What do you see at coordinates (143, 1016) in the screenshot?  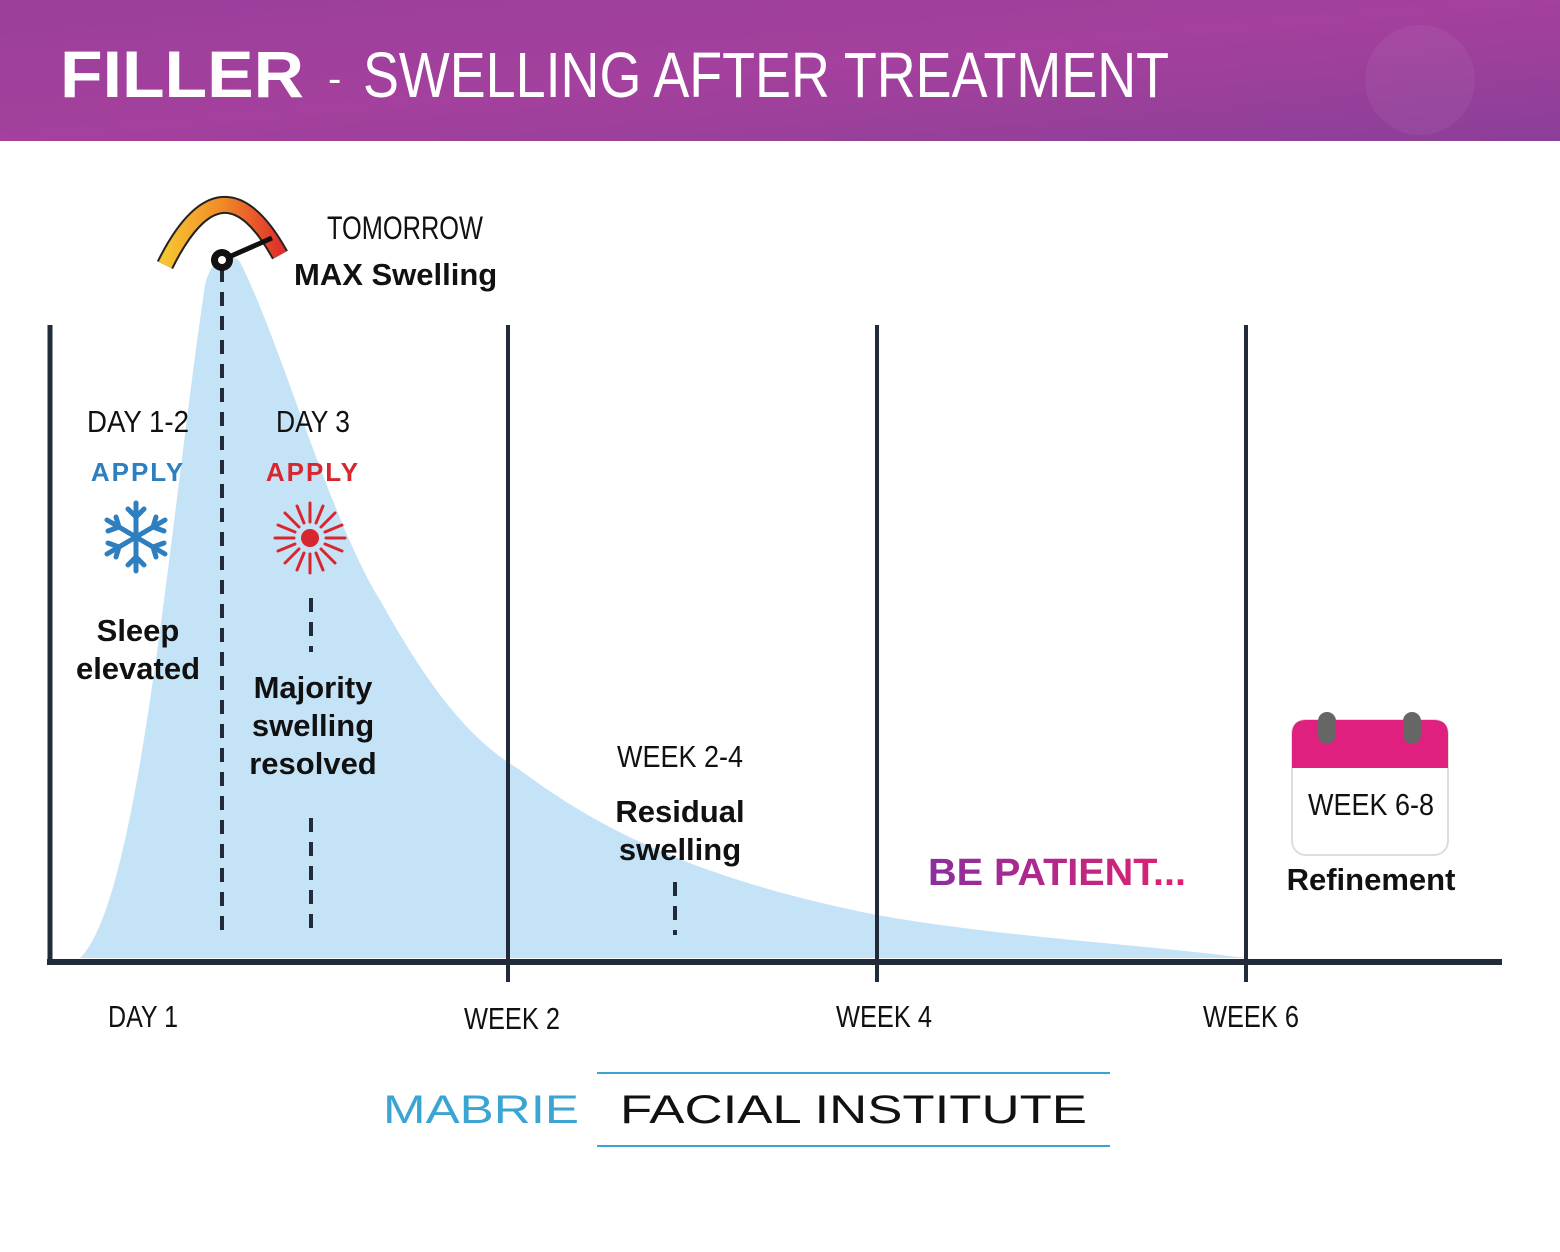 I see `x-tick-label: DAY 1` at bounding box center [143, 1016].